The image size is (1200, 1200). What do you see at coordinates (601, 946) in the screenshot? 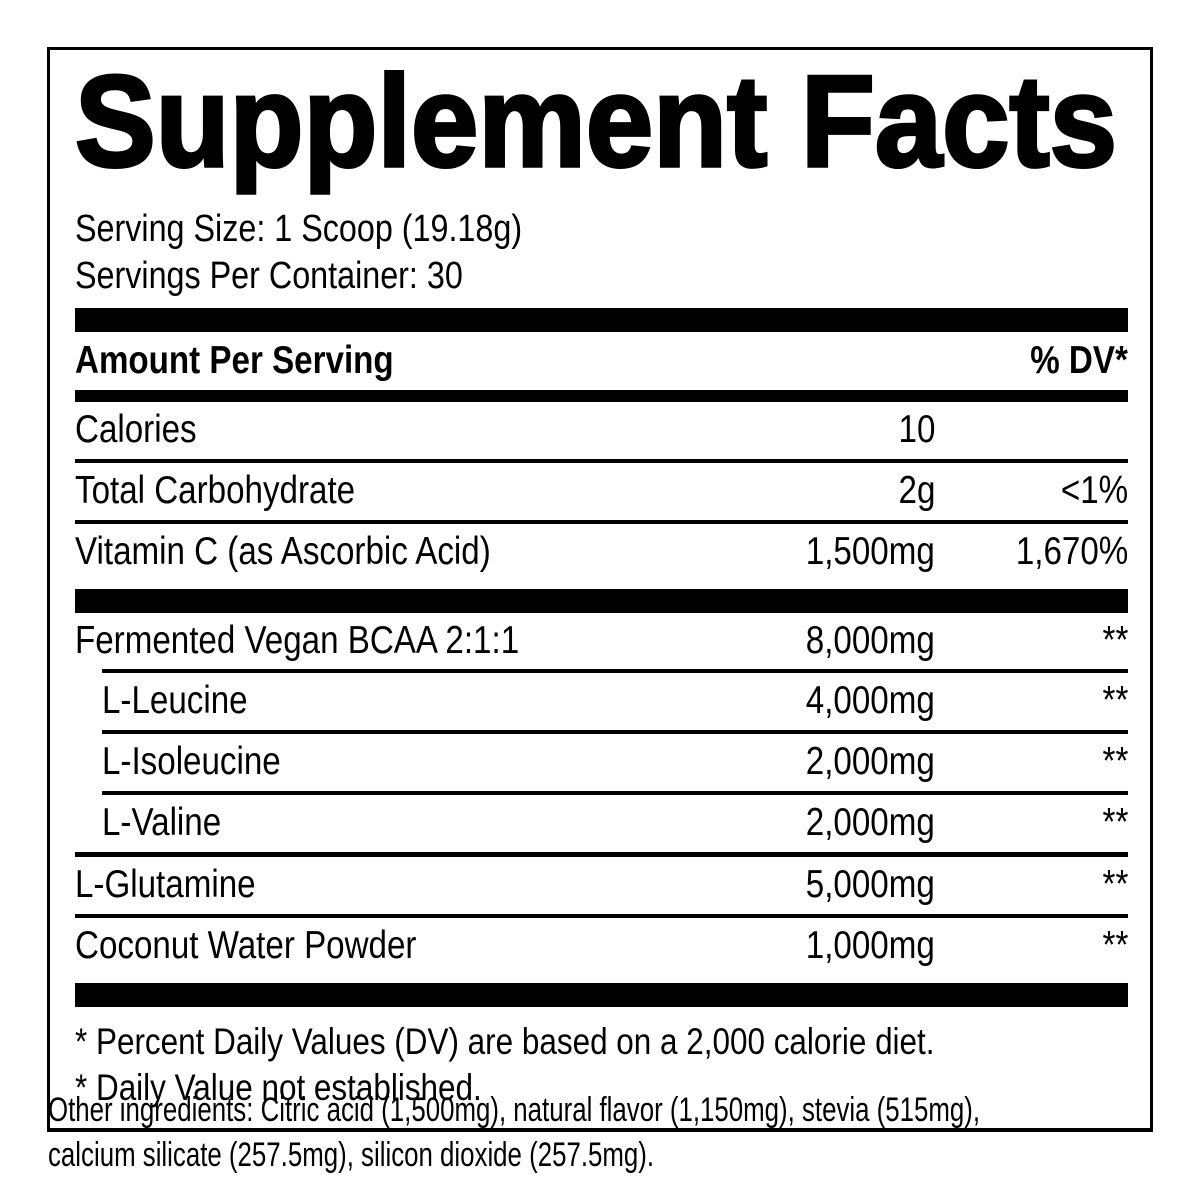
I see `table-row-coconut-water-powder: Coconut Water Powder 1,000mg **` at bounding box center [601, 946].